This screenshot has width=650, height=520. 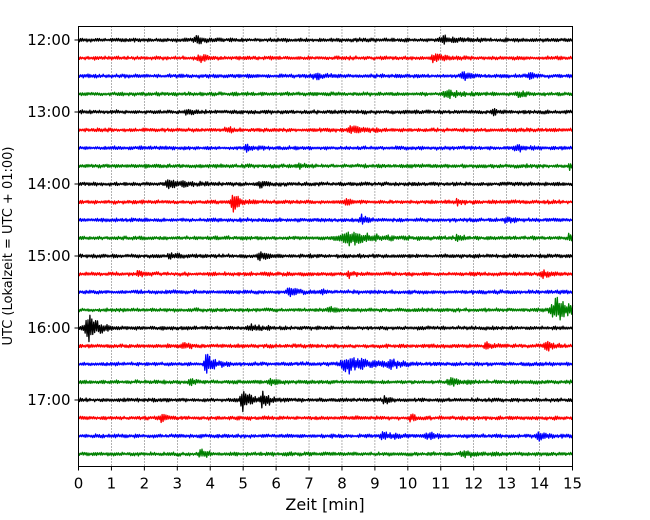 I want to click on x-axis-ticks: 0 1 2 3 4 5 6 7 8 9 10 11 12 13 14 15, so click(x=328, y=479).